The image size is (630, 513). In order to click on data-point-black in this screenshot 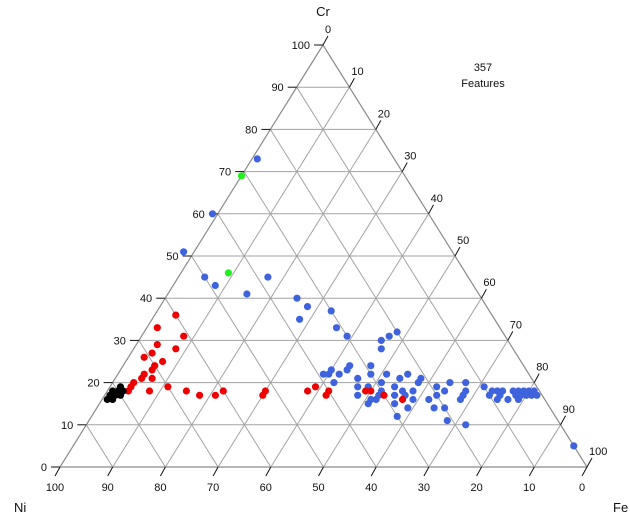, I will do `click(120, 395)`.